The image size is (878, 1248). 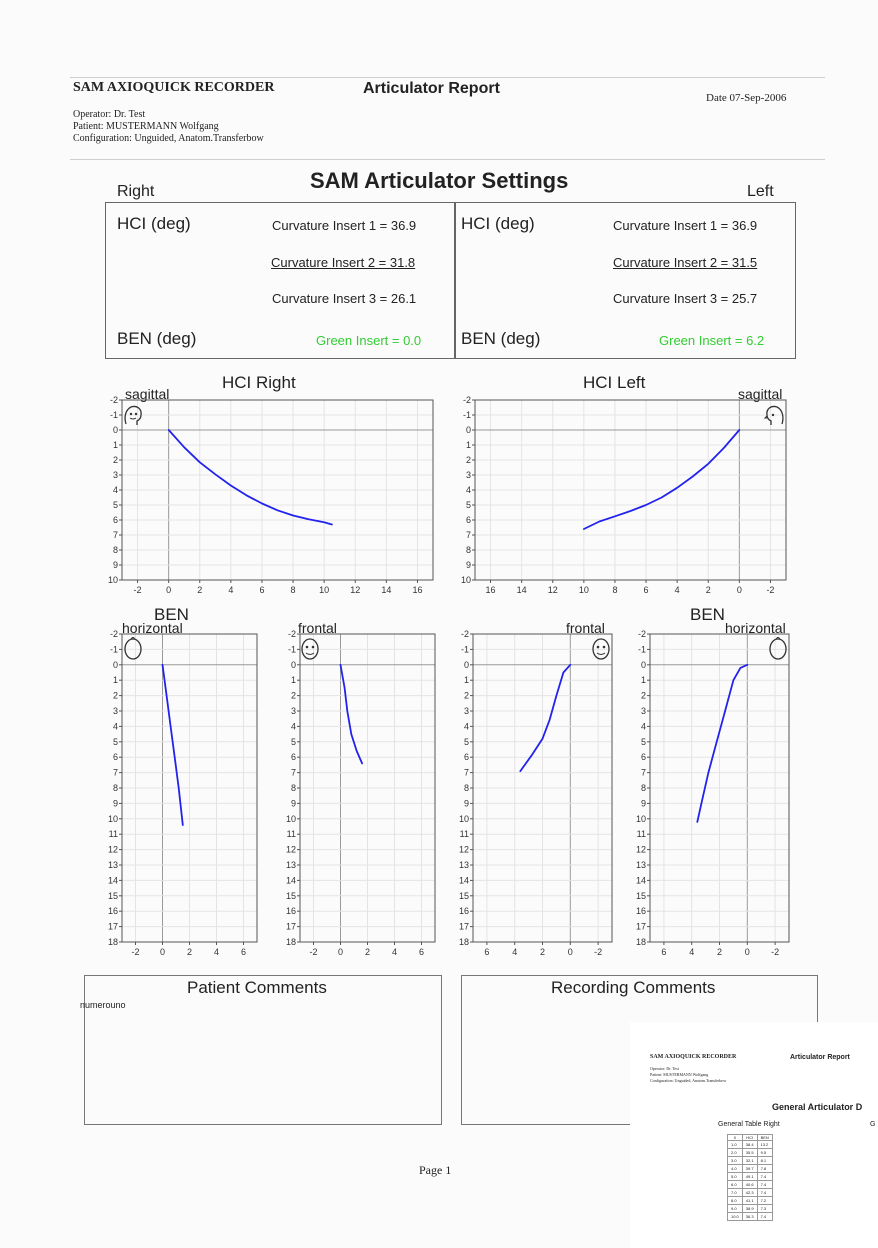 What do you see at coordinates (367, 952) in the screenshot?
I see `frontal-right-x-tick-label: 2` at bounding box center [367, 952].